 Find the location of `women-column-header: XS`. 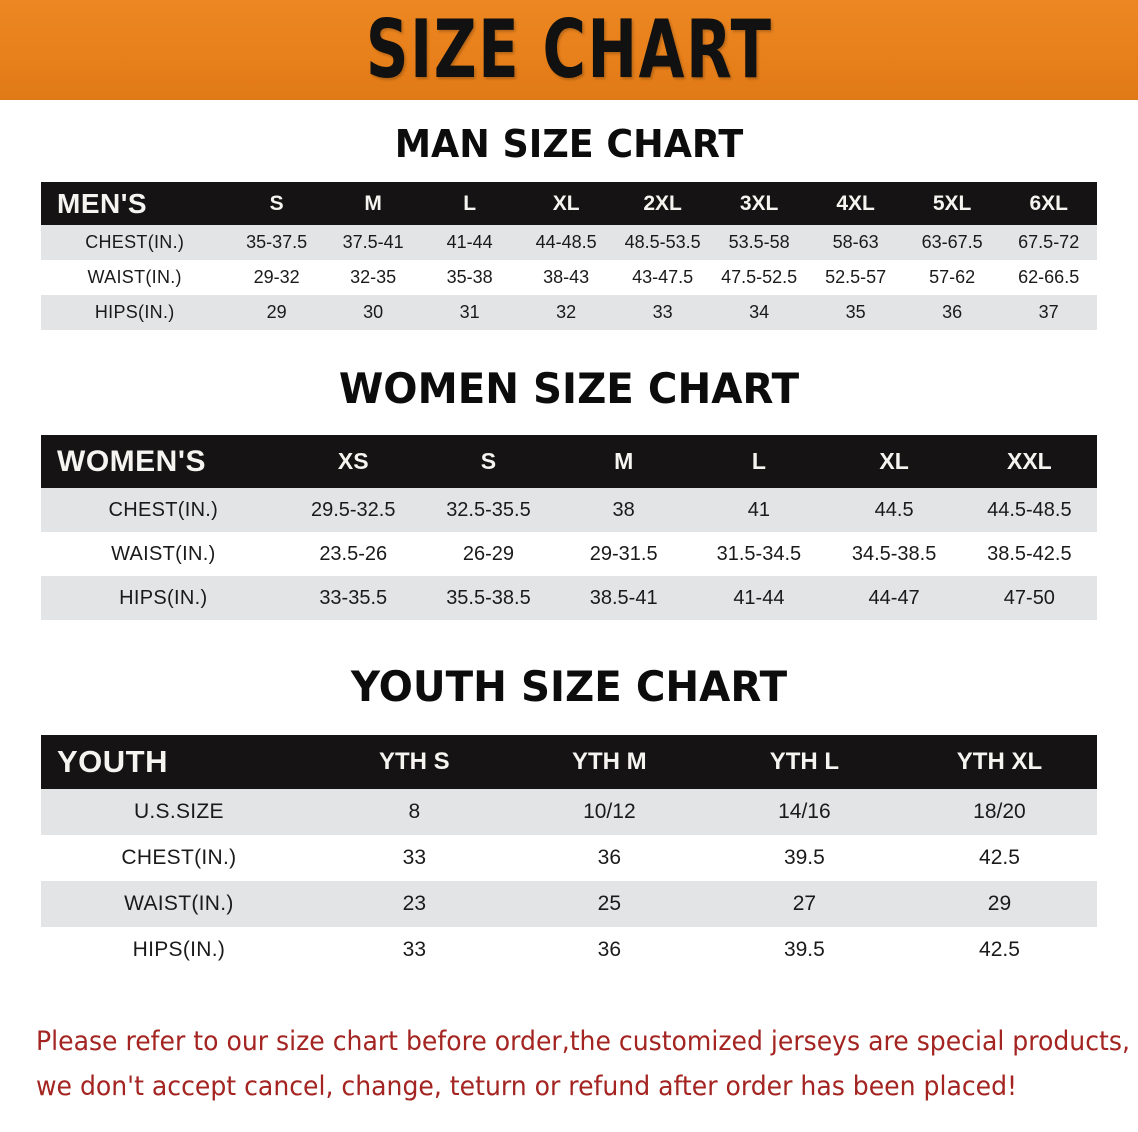

women-column-header: XS is located at coordinates (353, 461).